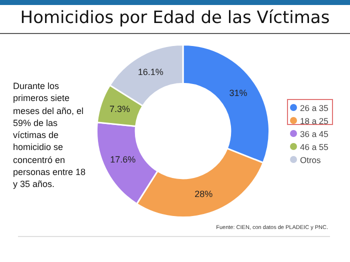 Image resolution: width=350 pixels, height=262 pixels. Describe the element at coordinates (49, 135) in the screenshot. I see `text: Durante los primeros siete meses del año, el 59% de las víctimas de homicidio se concentró en personas entre 18 y 35 años.` at that location.